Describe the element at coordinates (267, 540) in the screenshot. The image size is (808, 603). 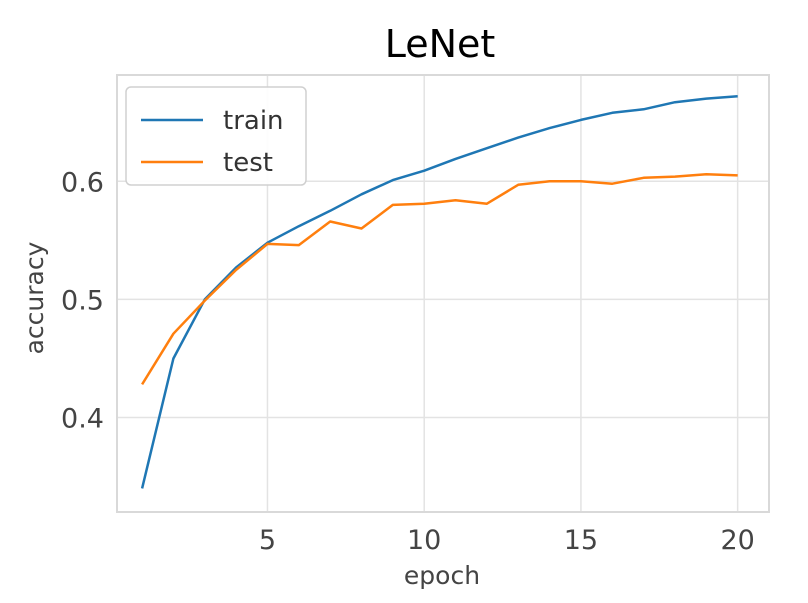
I see `x-tick-label: 5` at that location.